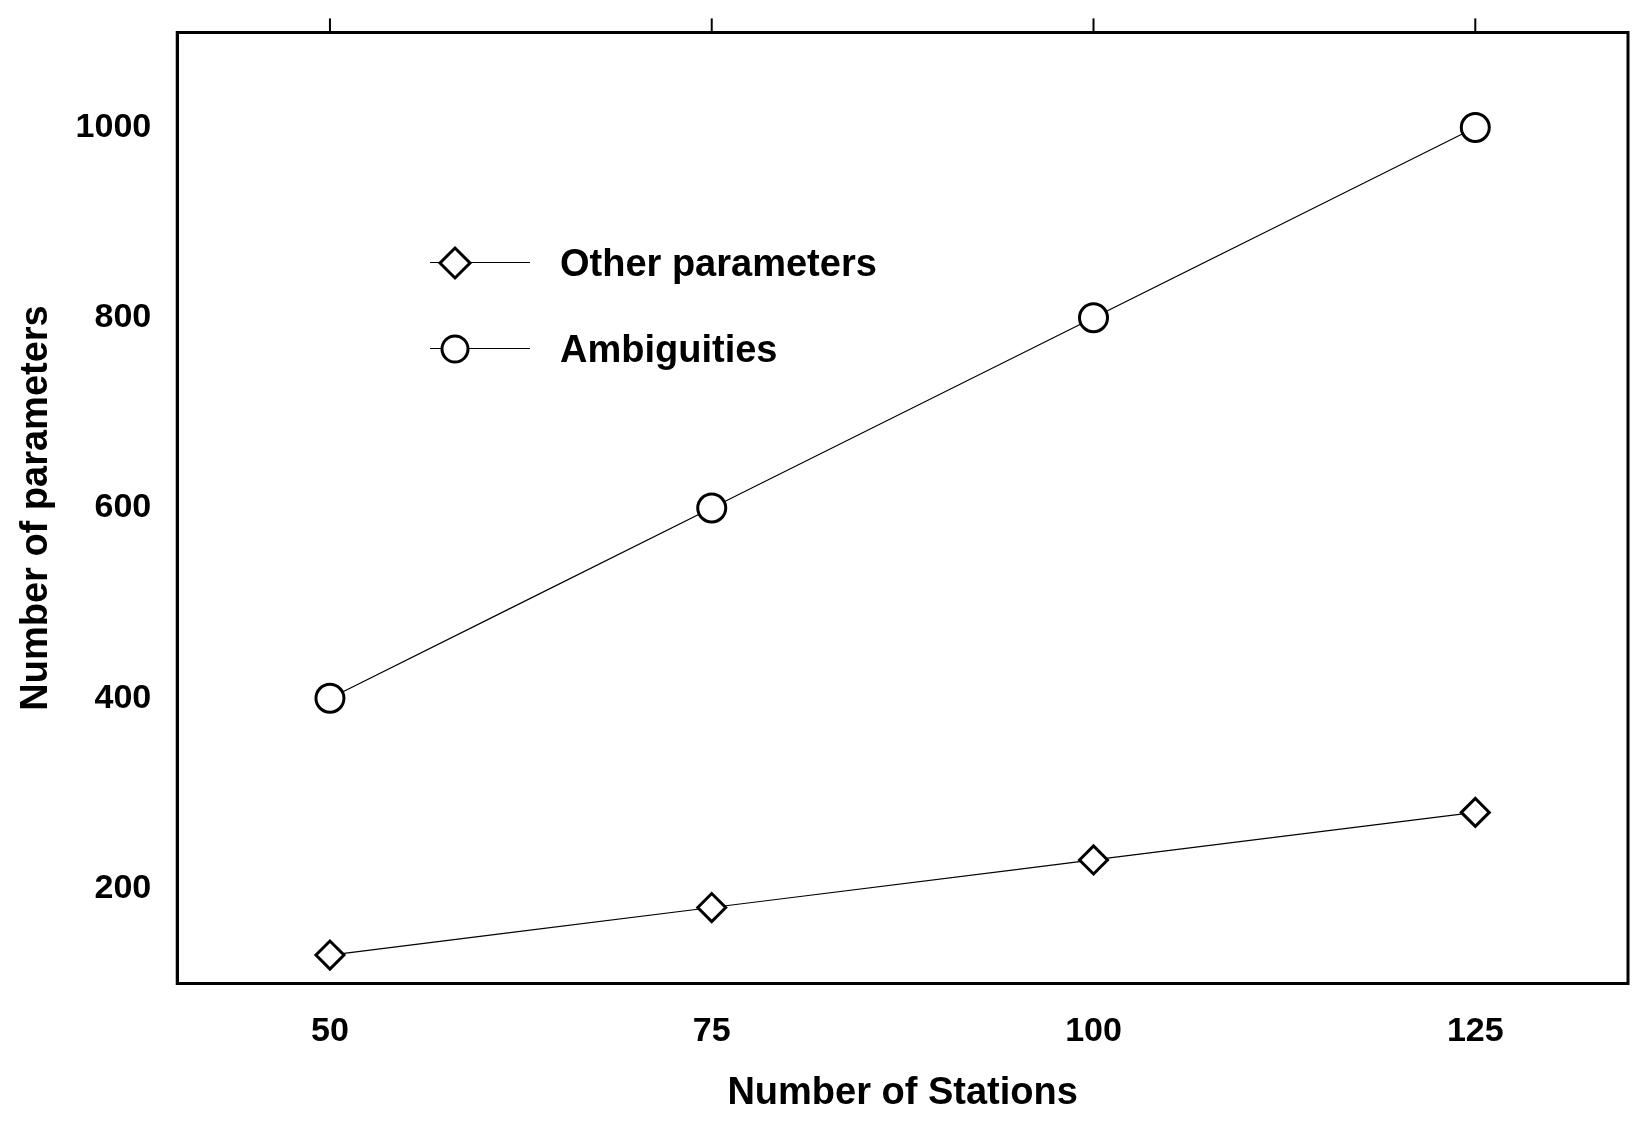  Describe the element at coordinates (330, 1029) in the screenshot. I see `x-tick-label: 50` at that location.